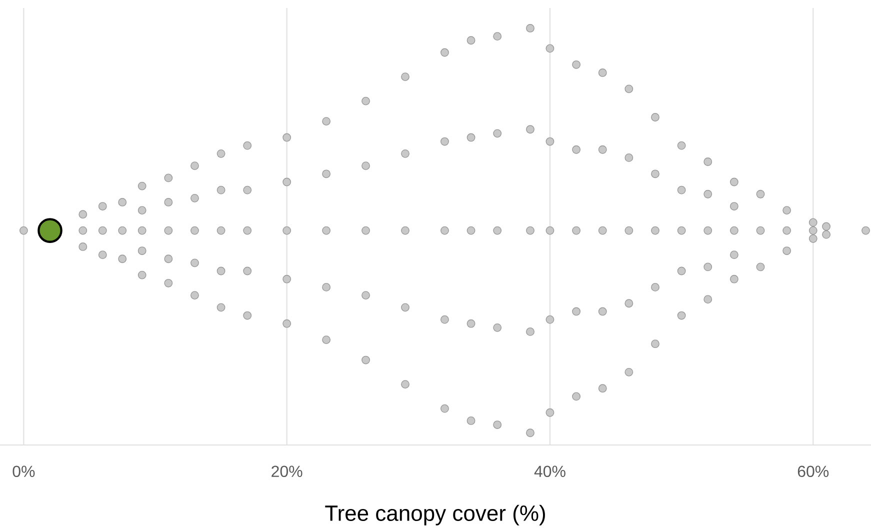 This screenshot has height=532, width=871. I want to click on x-tick-label: 60%, so click(813, 472).